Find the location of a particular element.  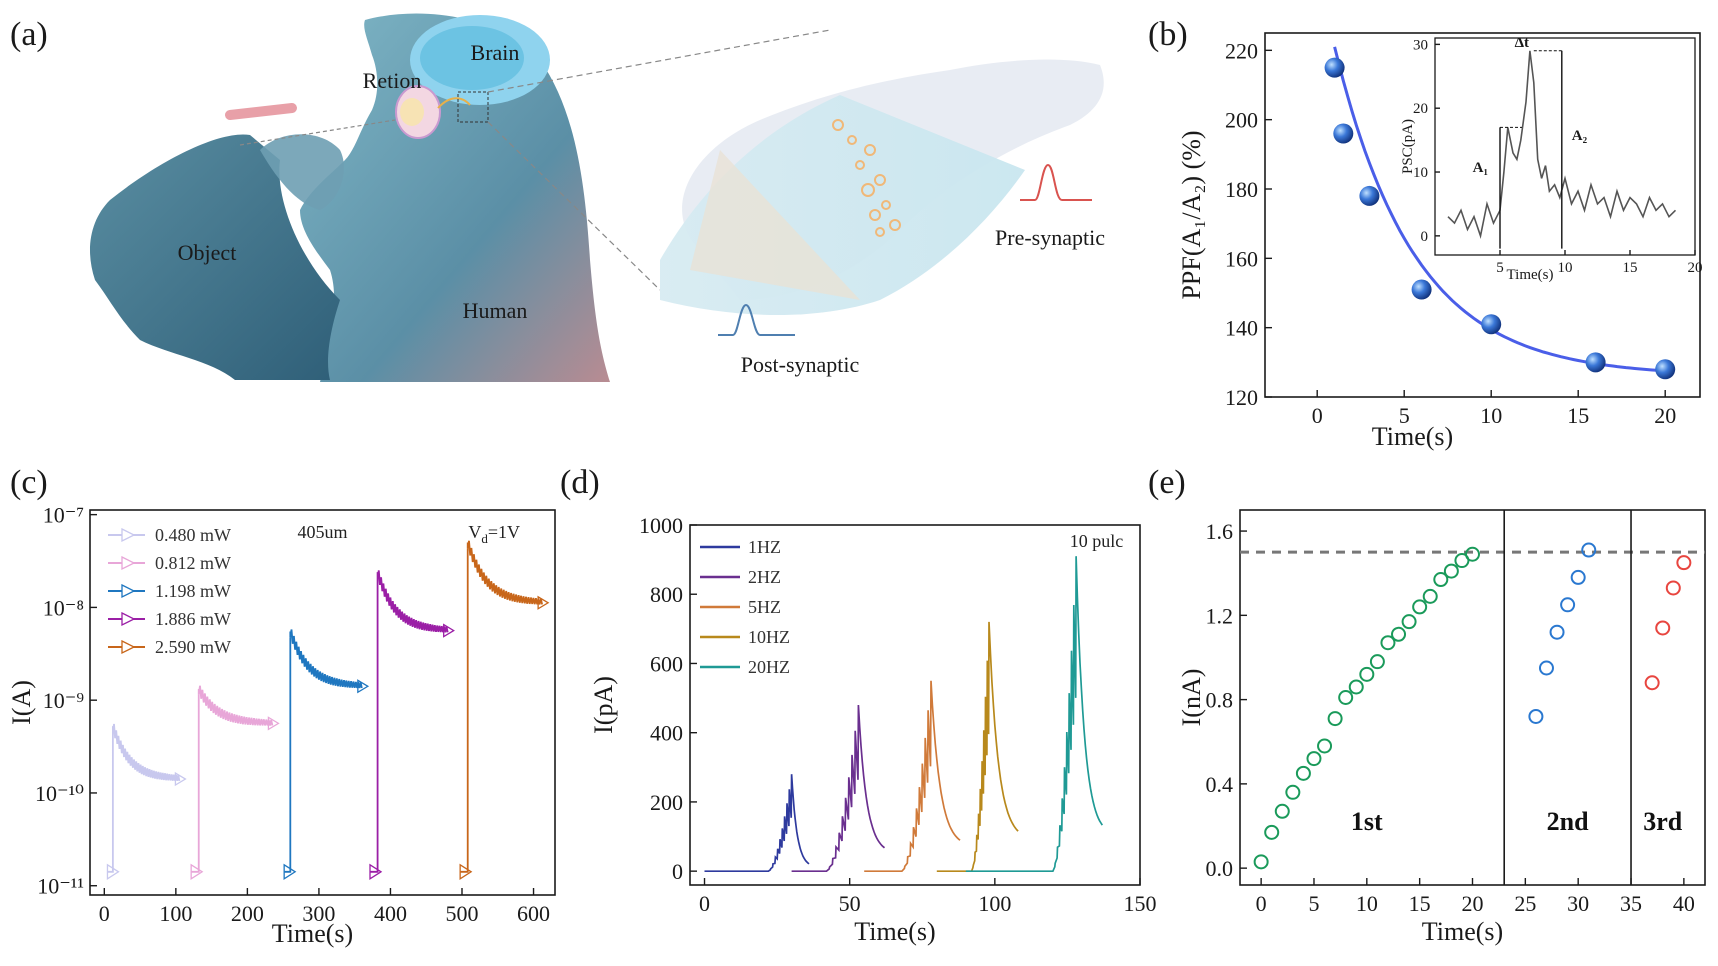

y-tick-label: 30 is located at coordinates (1420, 45).